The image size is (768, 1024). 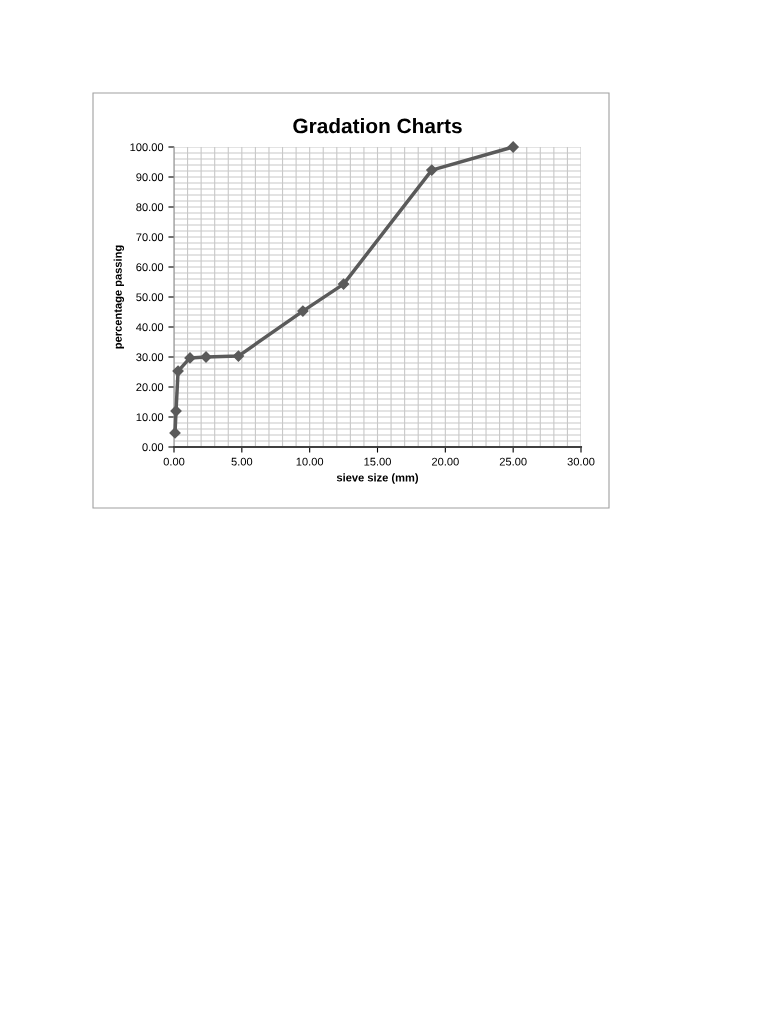 I want to click on y-tick-label: 50.00, so click(x=150, y=297).